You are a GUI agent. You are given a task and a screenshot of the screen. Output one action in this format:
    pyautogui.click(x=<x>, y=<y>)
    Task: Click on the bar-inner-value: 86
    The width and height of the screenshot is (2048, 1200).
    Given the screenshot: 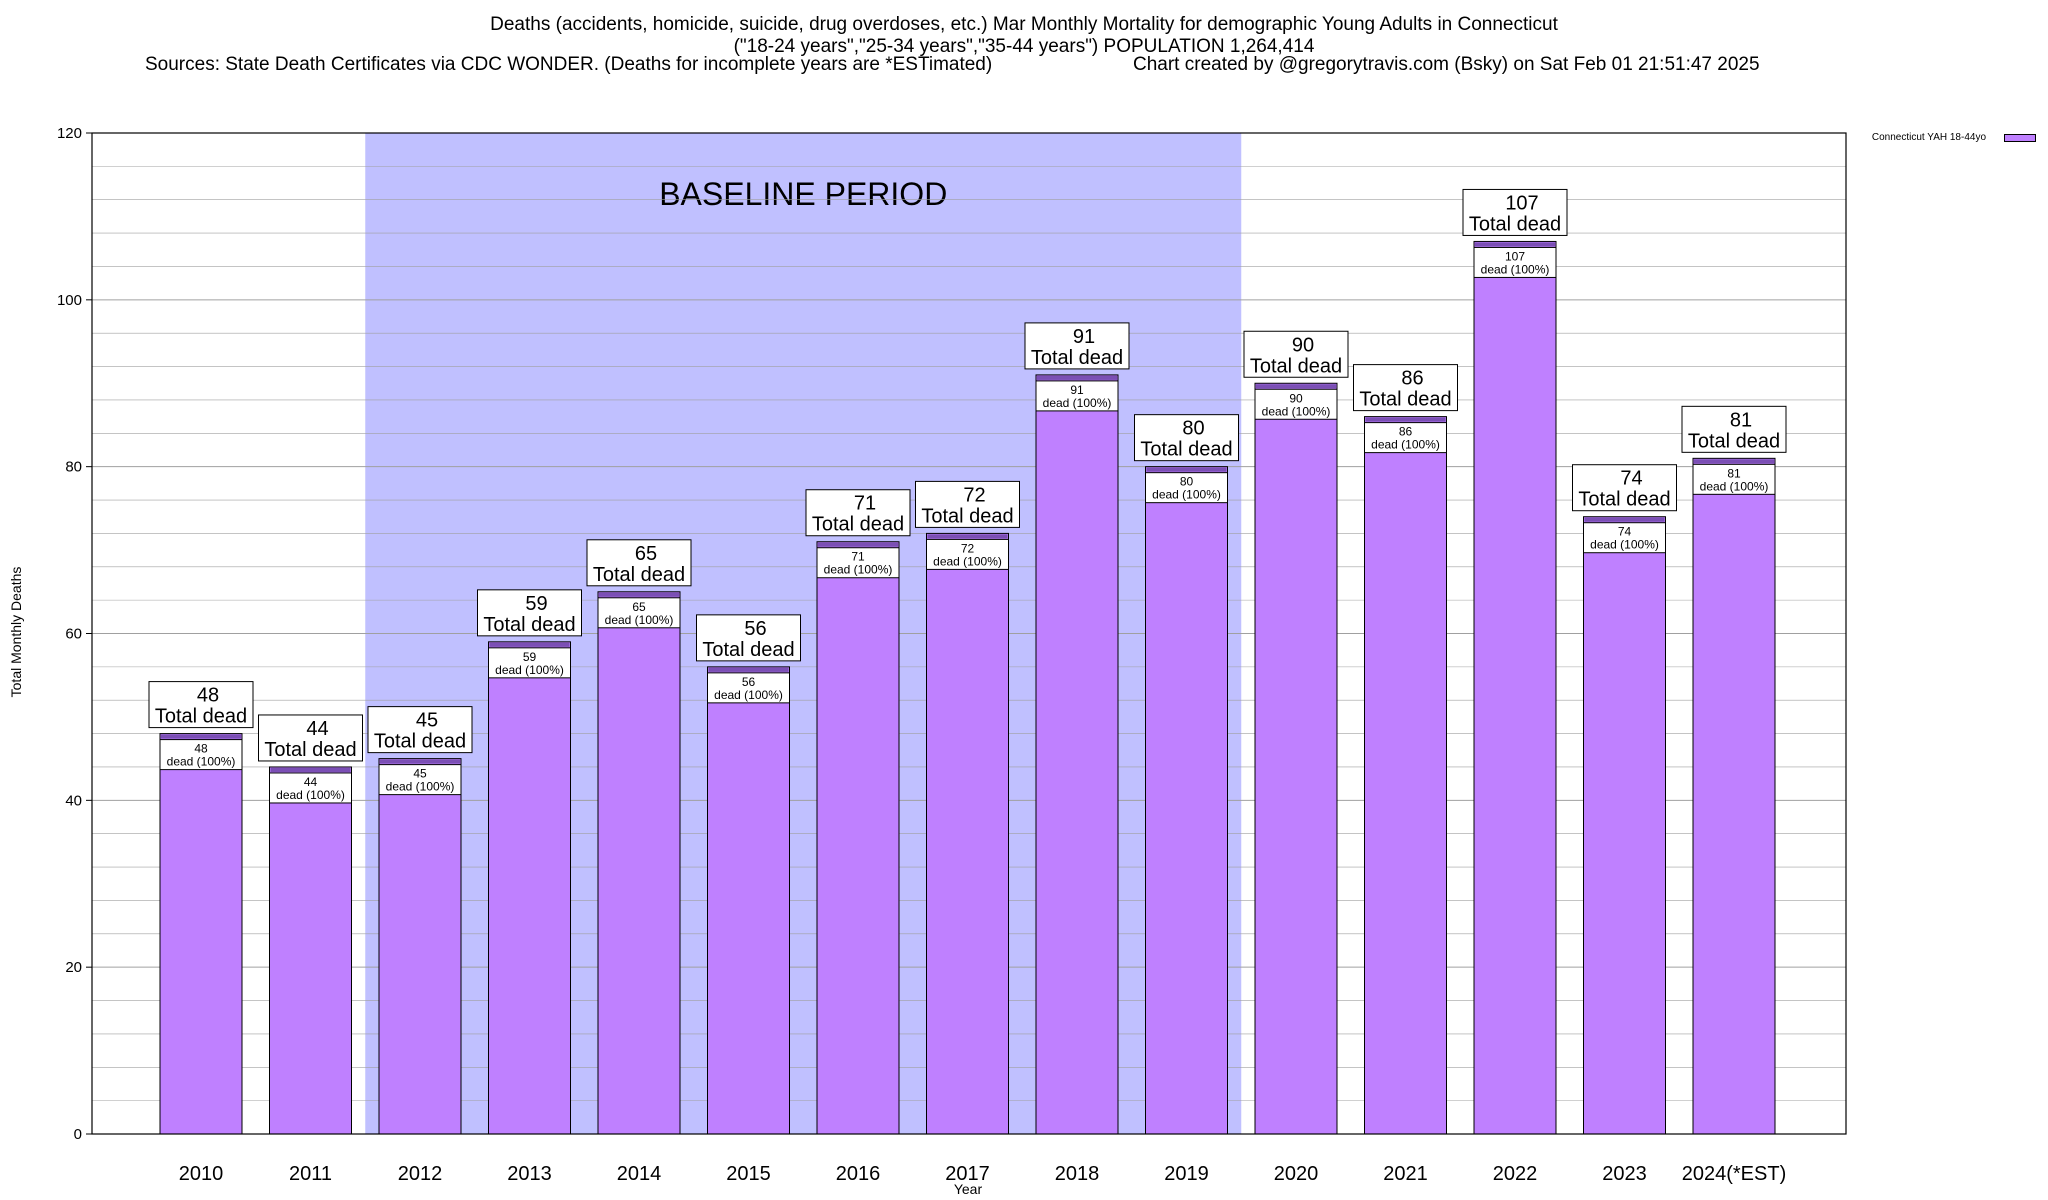 What is the action you would take?
    pyautogui.click(x=1406, y=432)
    